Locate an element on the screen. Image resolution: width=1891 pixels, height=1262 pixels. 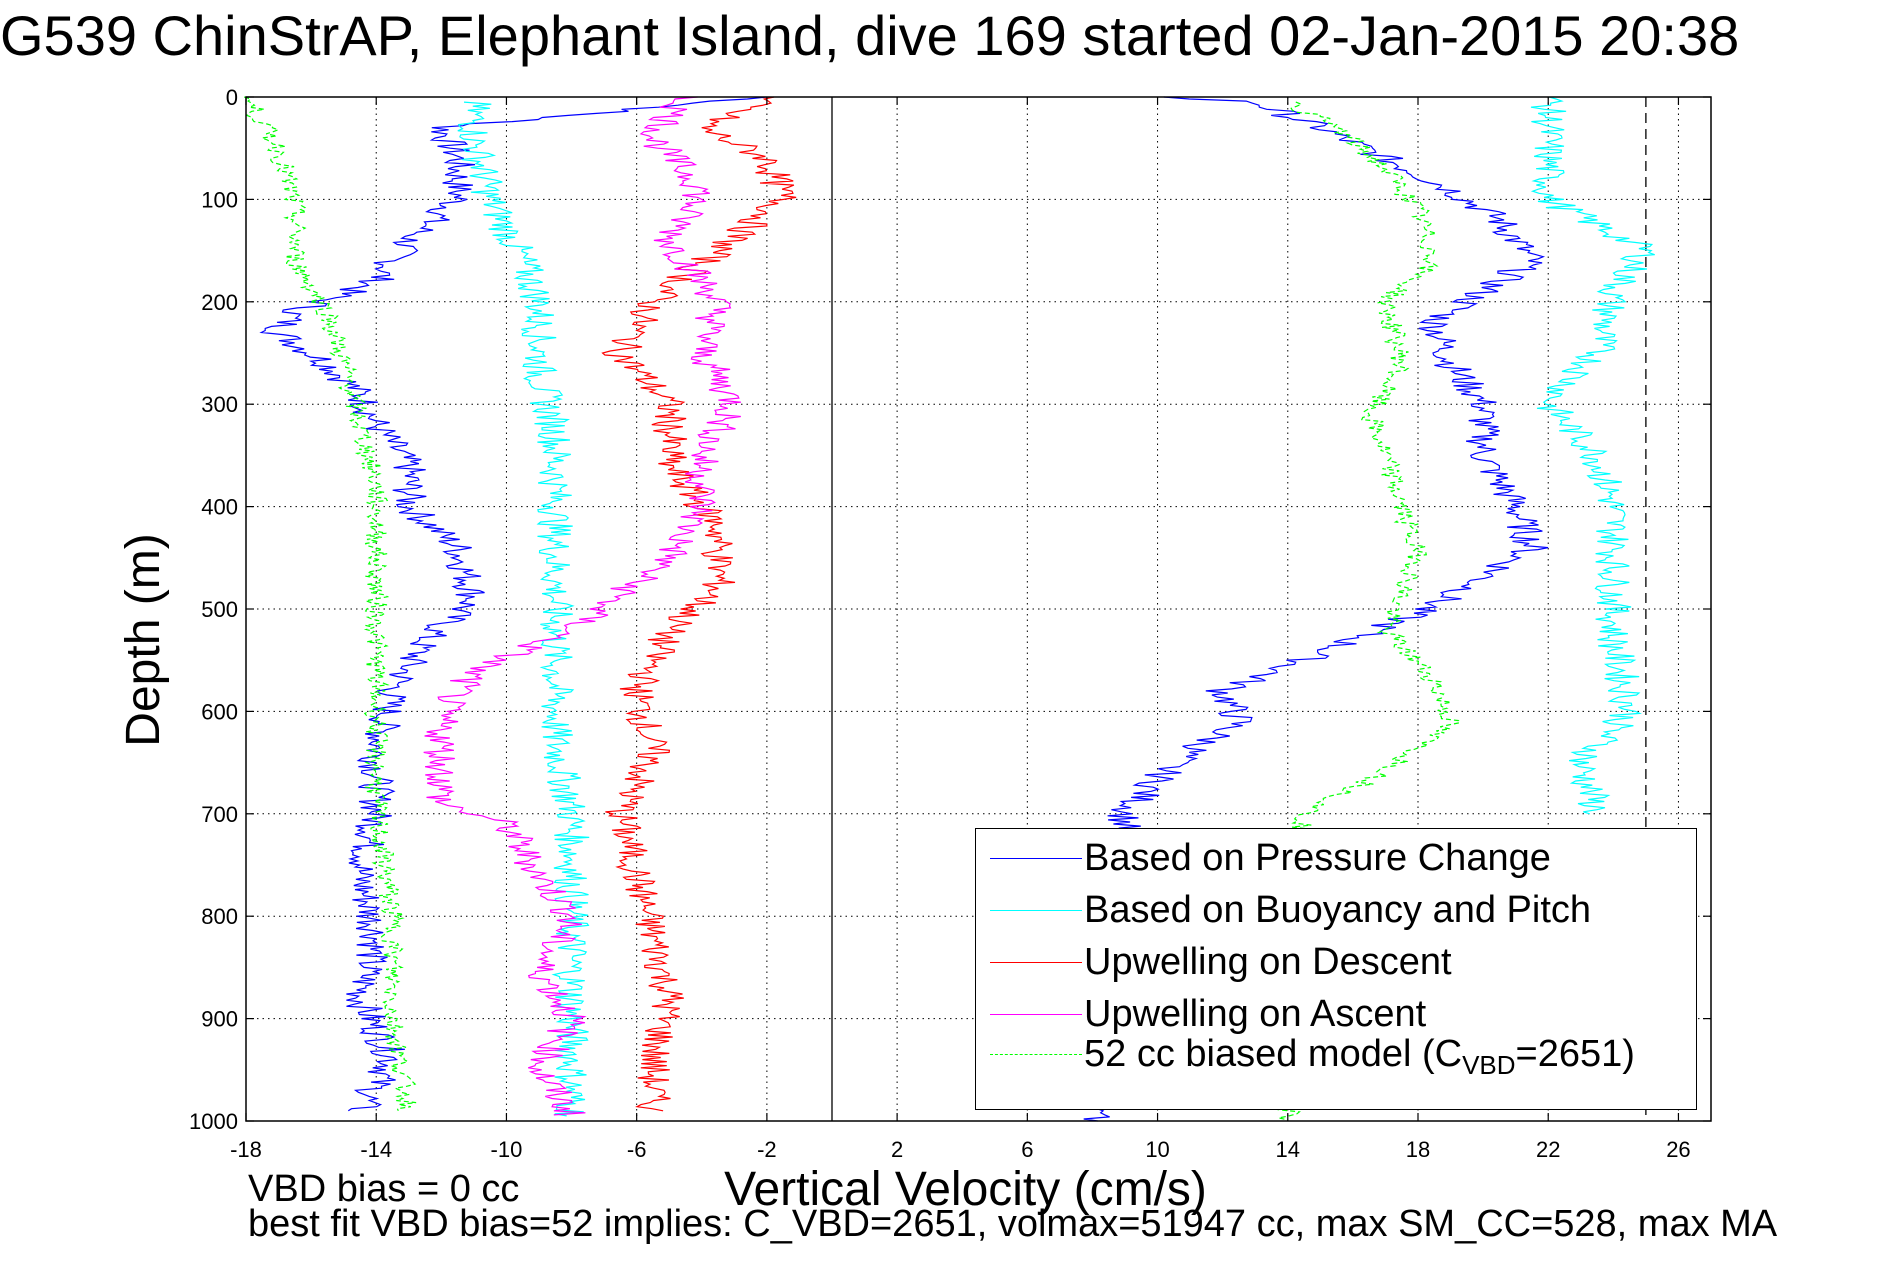
x-tick-label: -2 is located at coordinates (767, 1149).